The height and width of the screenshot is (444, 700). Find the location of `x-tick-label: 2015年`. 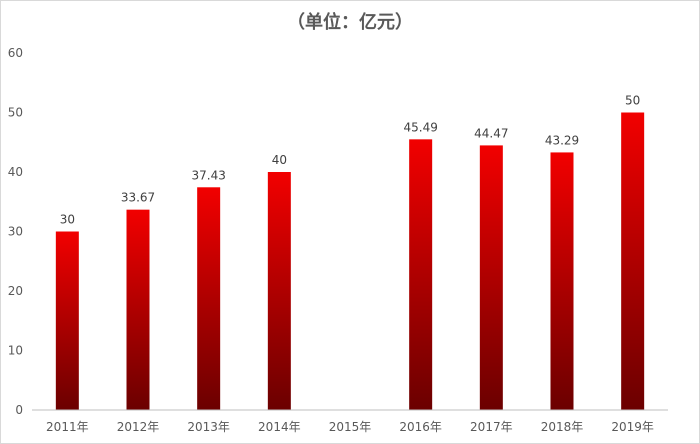

x-tick-label: 2015年 is located at coordinates (350, 427).